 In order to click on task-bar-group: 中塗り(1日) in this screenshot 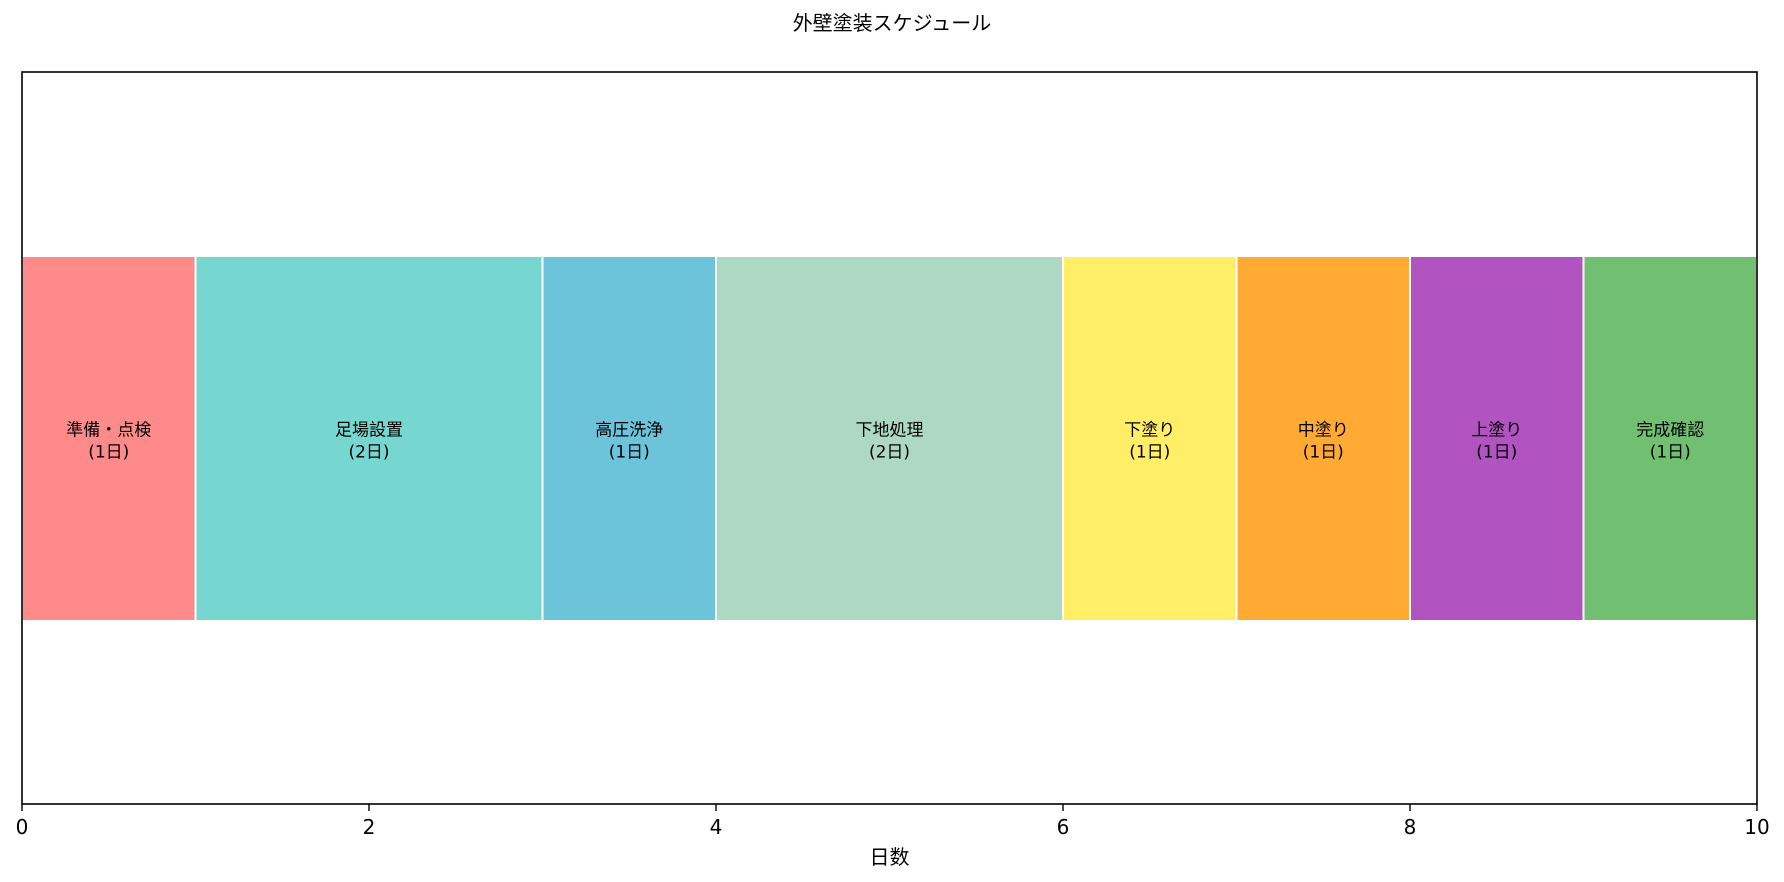, I will do `click(1323, 438)`.